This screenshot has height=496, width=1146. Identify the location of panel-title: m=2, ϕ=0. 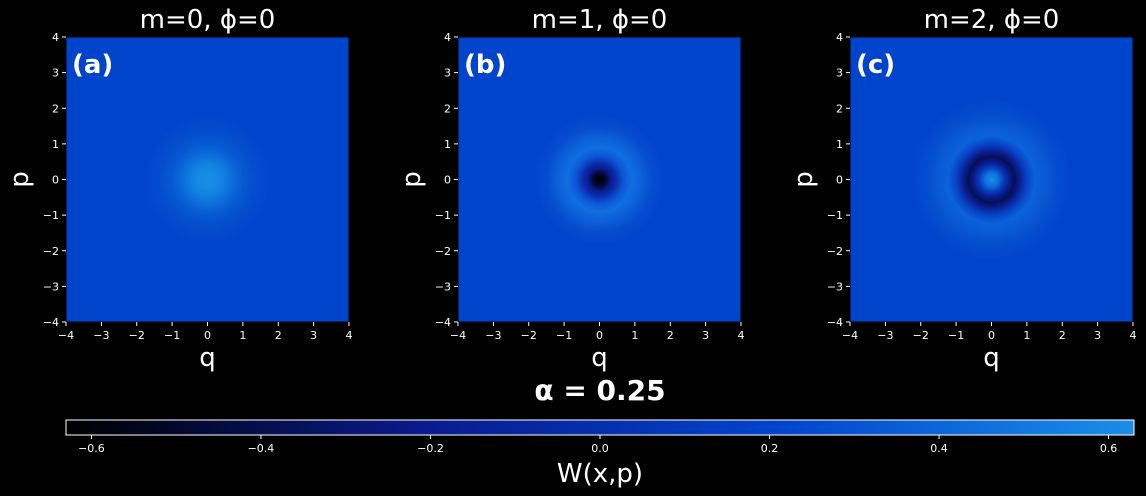
(992, 20).